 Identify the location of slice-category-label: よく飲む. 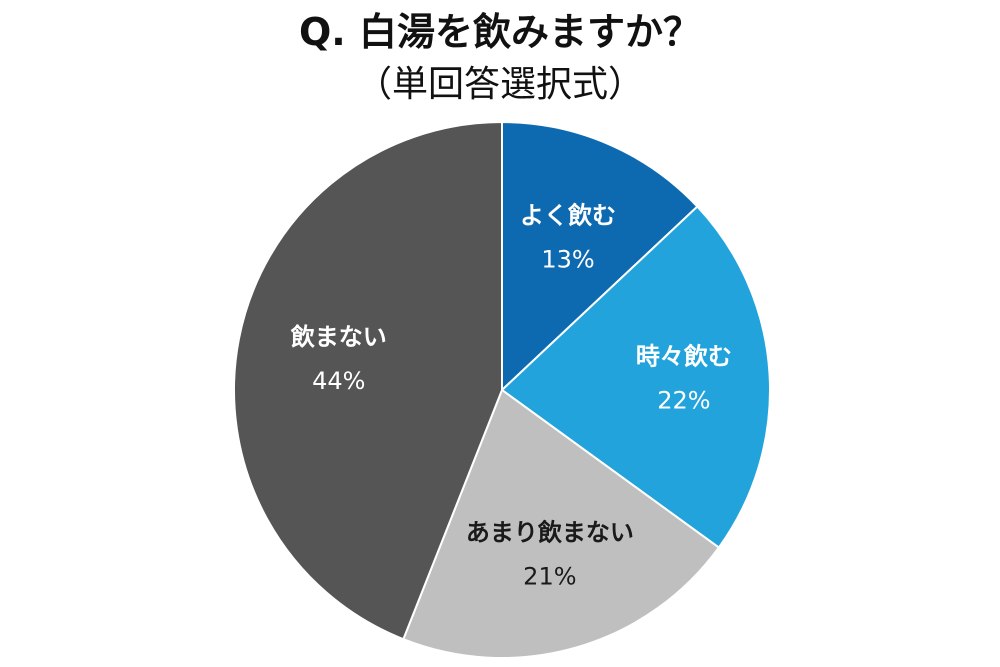
(568, 216).